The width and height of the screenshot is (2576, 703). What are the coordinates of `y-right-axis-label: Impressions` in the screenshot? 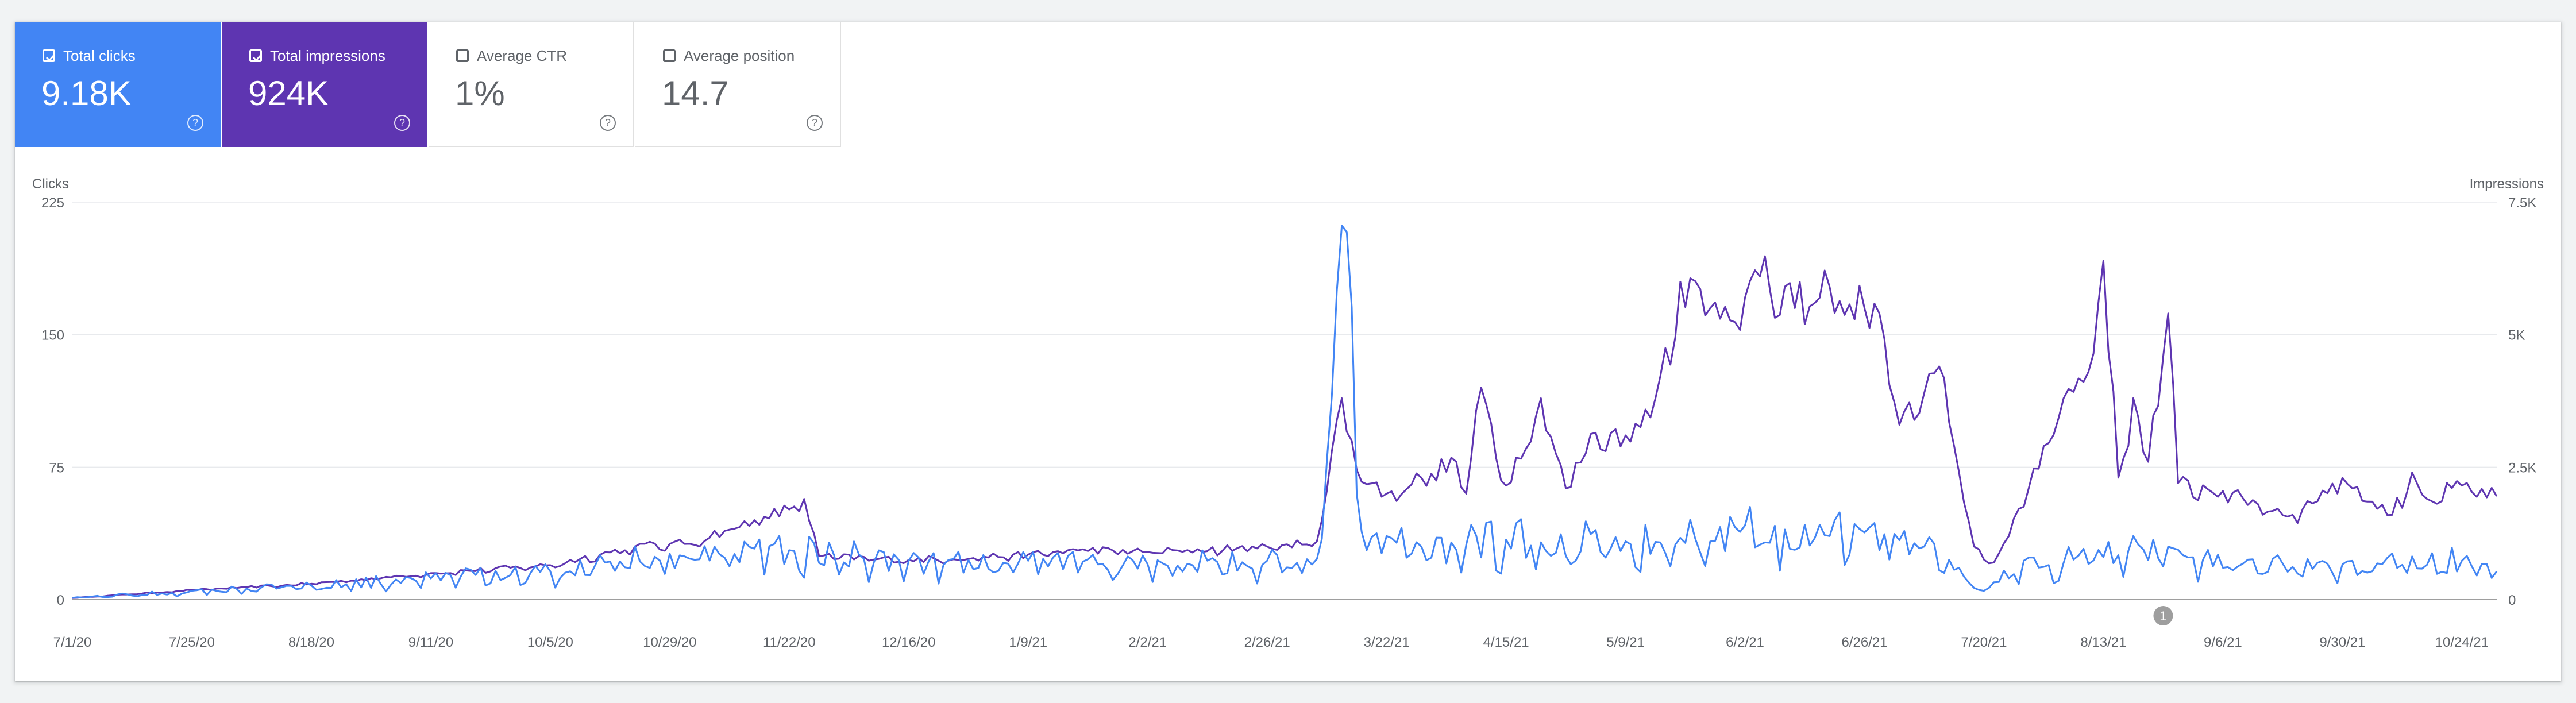 It's located at (2507, 184).